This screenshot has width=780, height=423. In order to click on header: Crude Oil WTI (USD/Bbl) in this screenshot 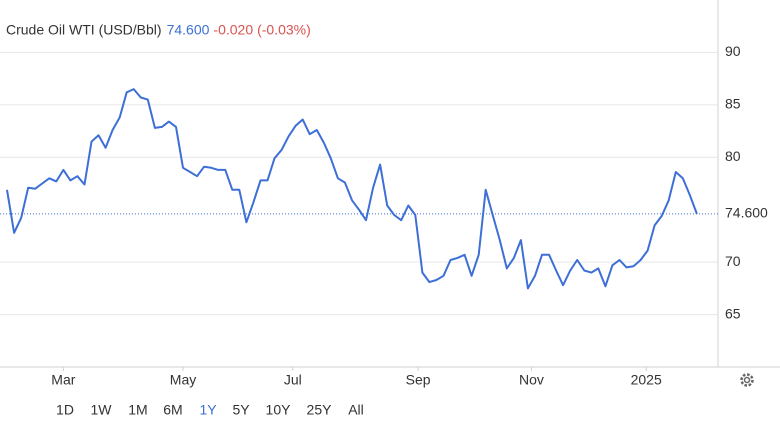, I will do `click(84, 30)`.